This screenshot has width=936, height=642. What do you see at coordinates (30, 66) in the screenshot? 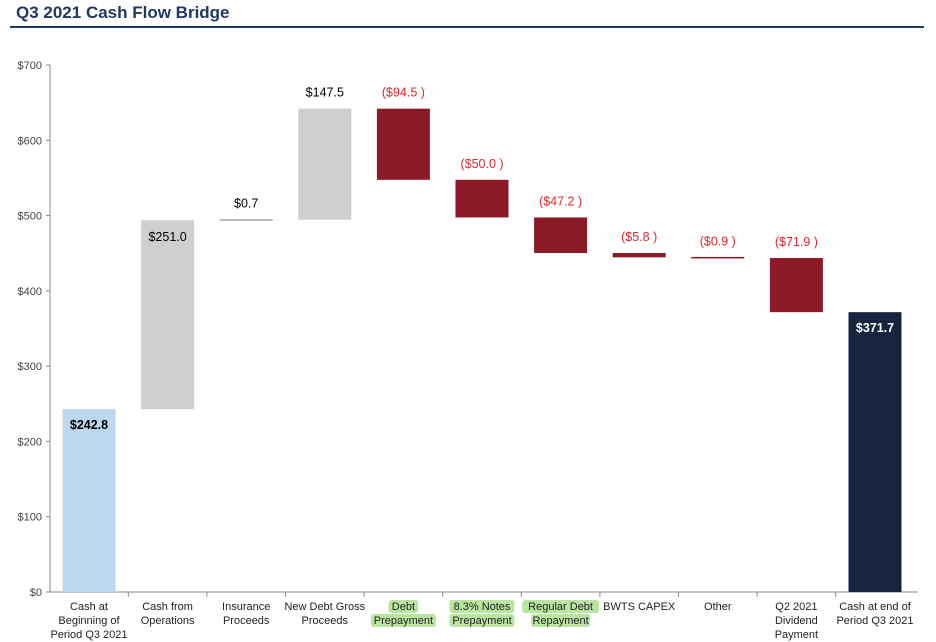
I see `y-tick-label: $700` at bounding box center [30, 66].